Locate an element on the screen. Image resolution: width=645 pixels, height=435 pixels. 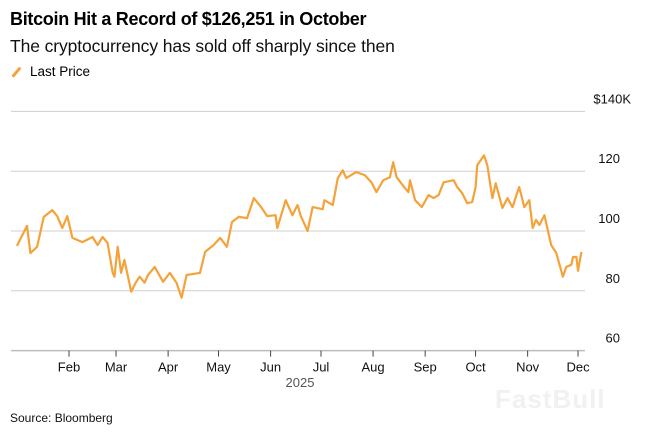
x-tick-label: May is located at coordinates (218, 367).